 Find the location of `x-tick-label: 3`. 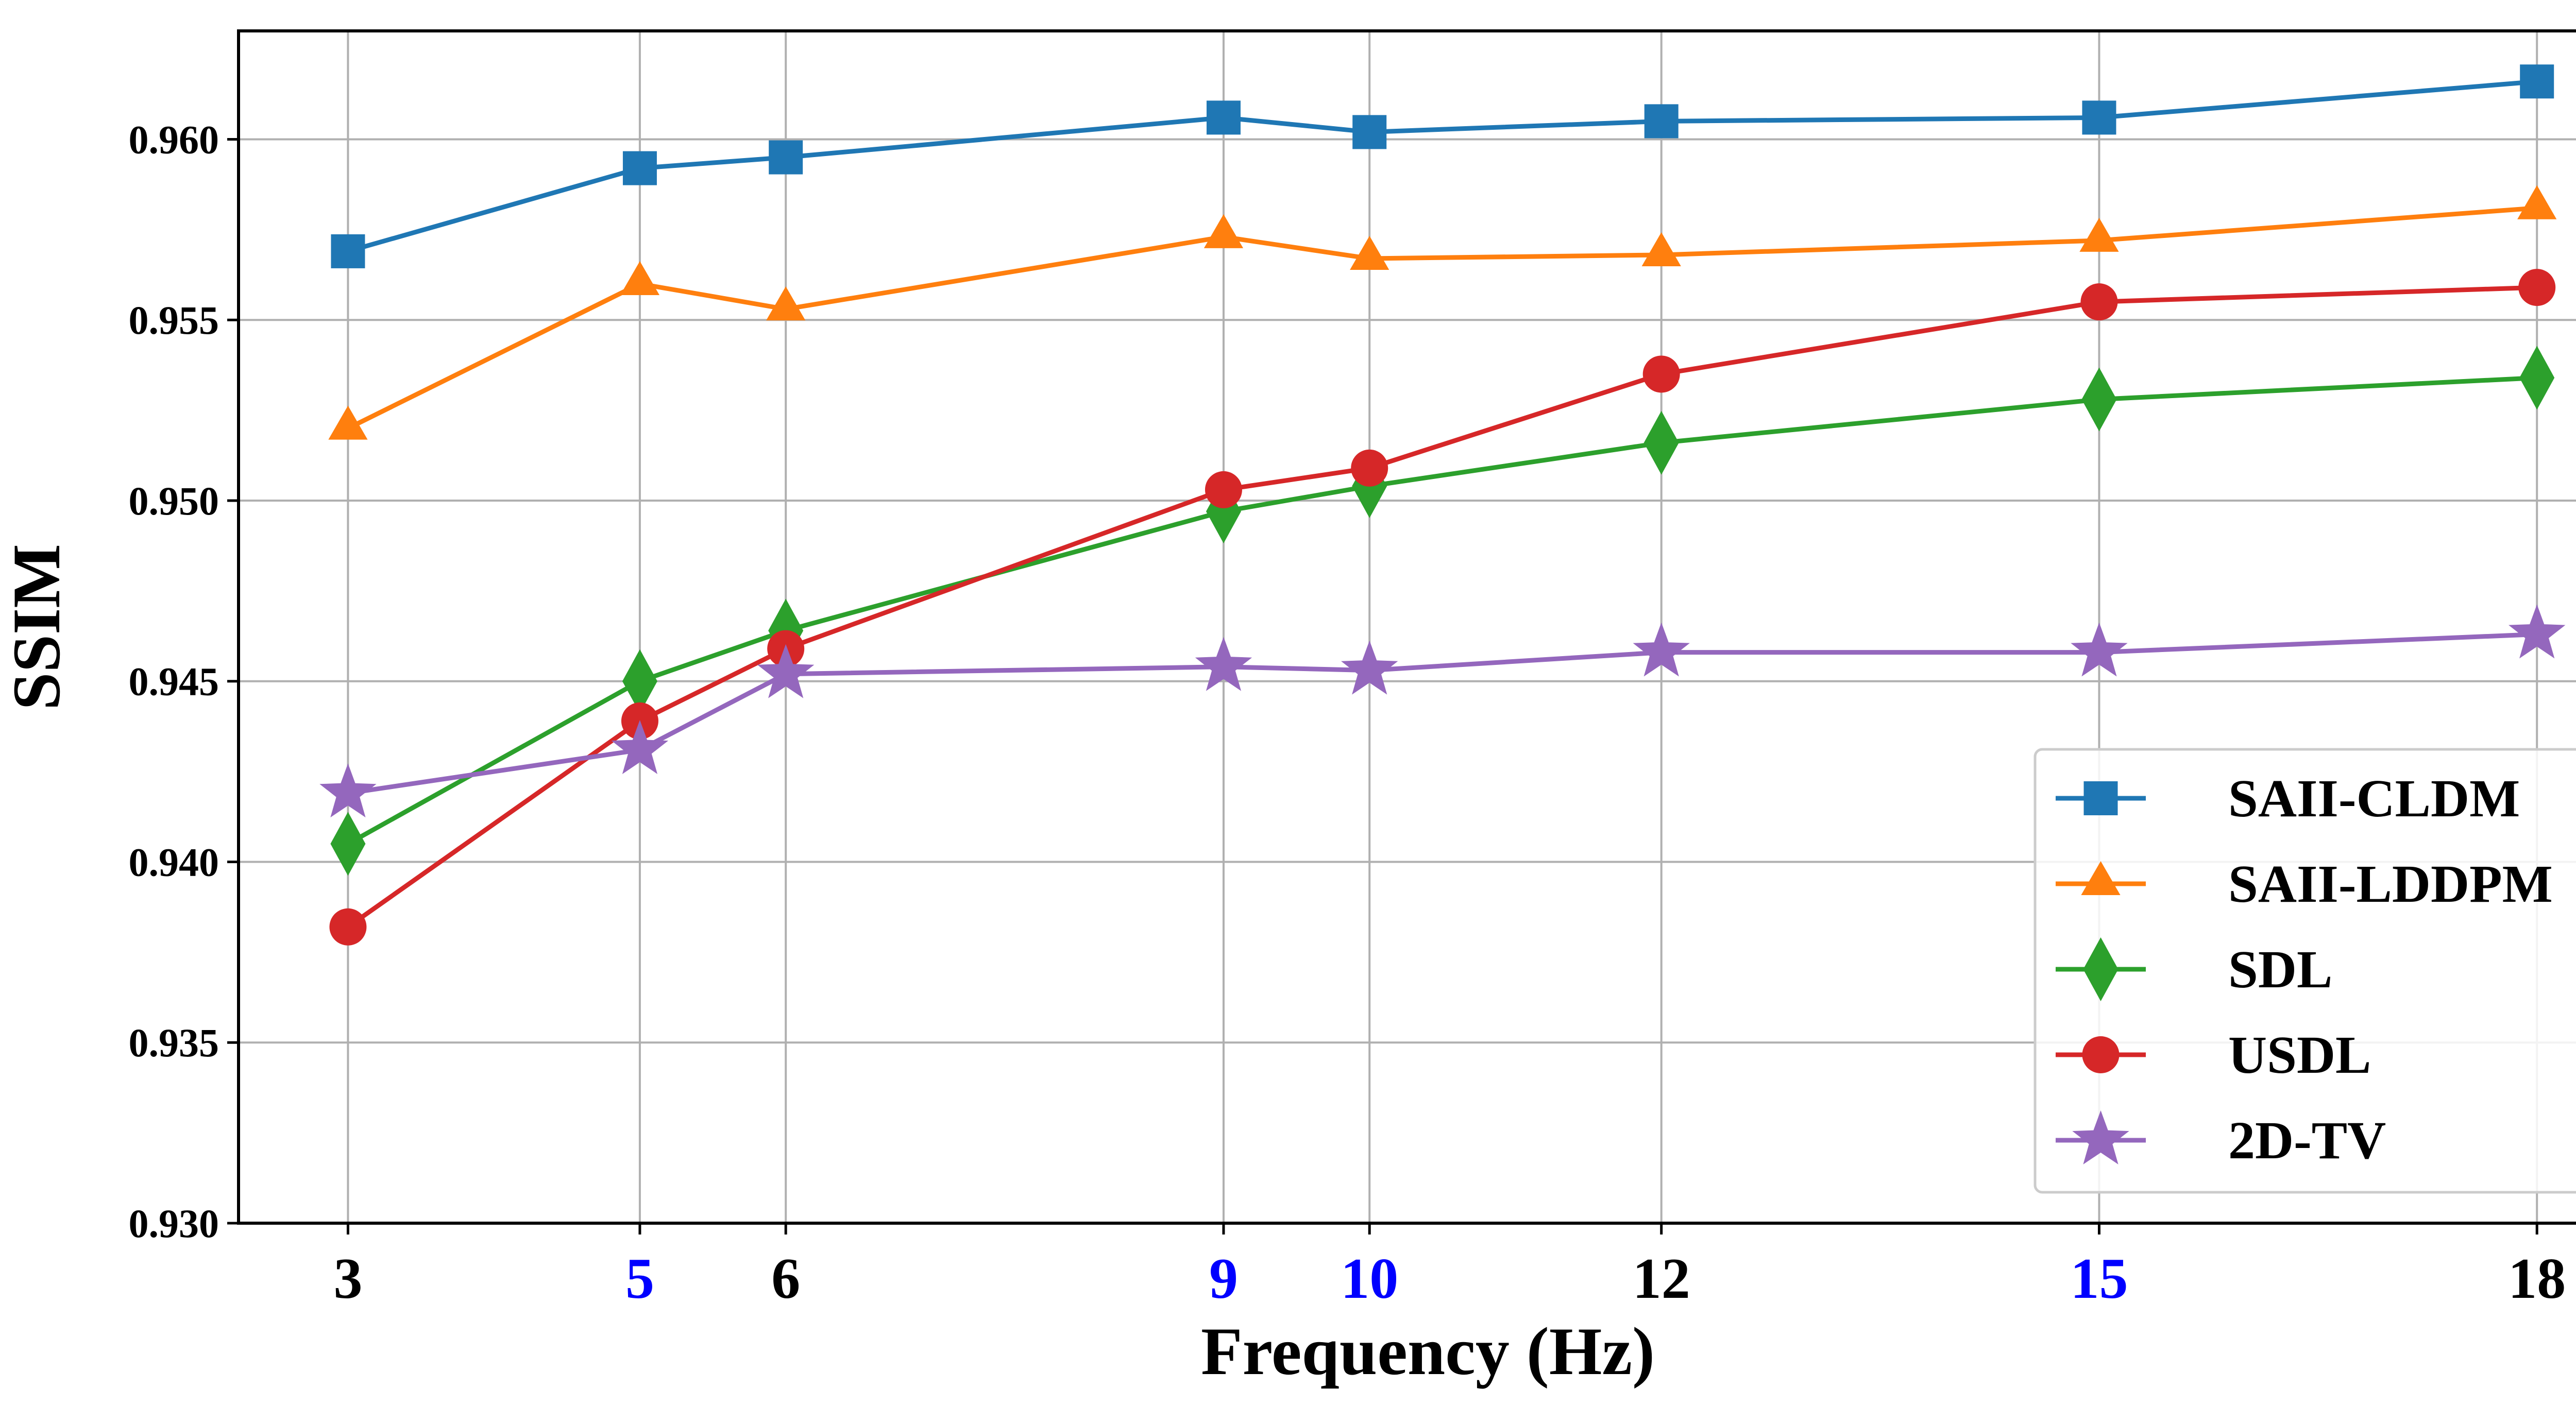

x-tick-label: 3 is located at coordinates (347, 1279).